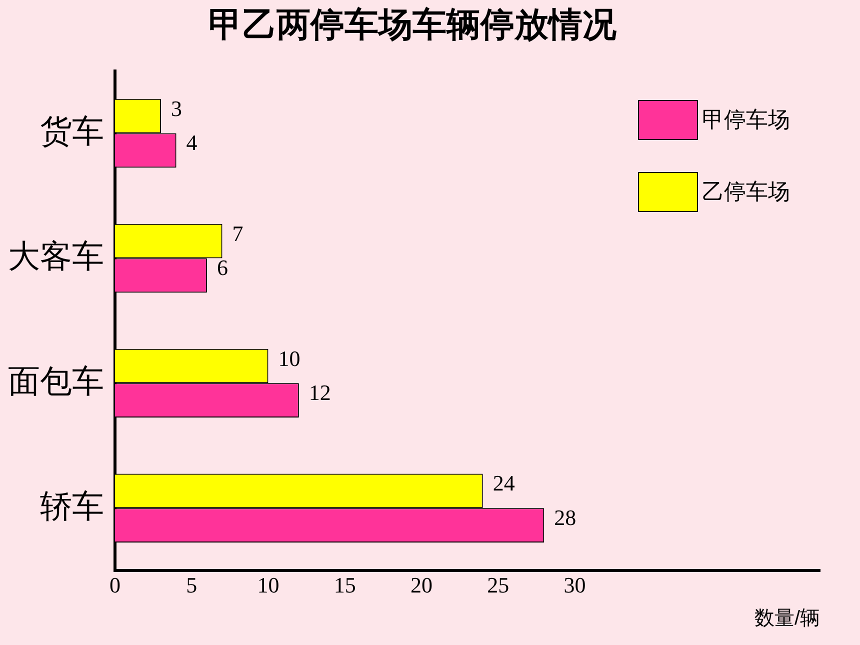 The image size is (860, 645). I want to click on data-label: 6, so click(222, 267).